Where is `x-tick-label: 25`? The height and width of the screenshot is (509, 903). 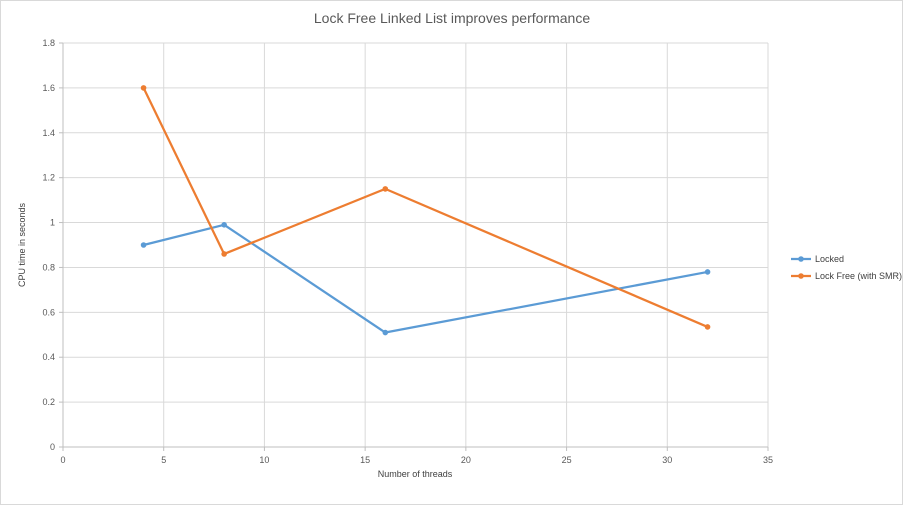 x-tick-label: 25 is located at coordinates (567, 460).